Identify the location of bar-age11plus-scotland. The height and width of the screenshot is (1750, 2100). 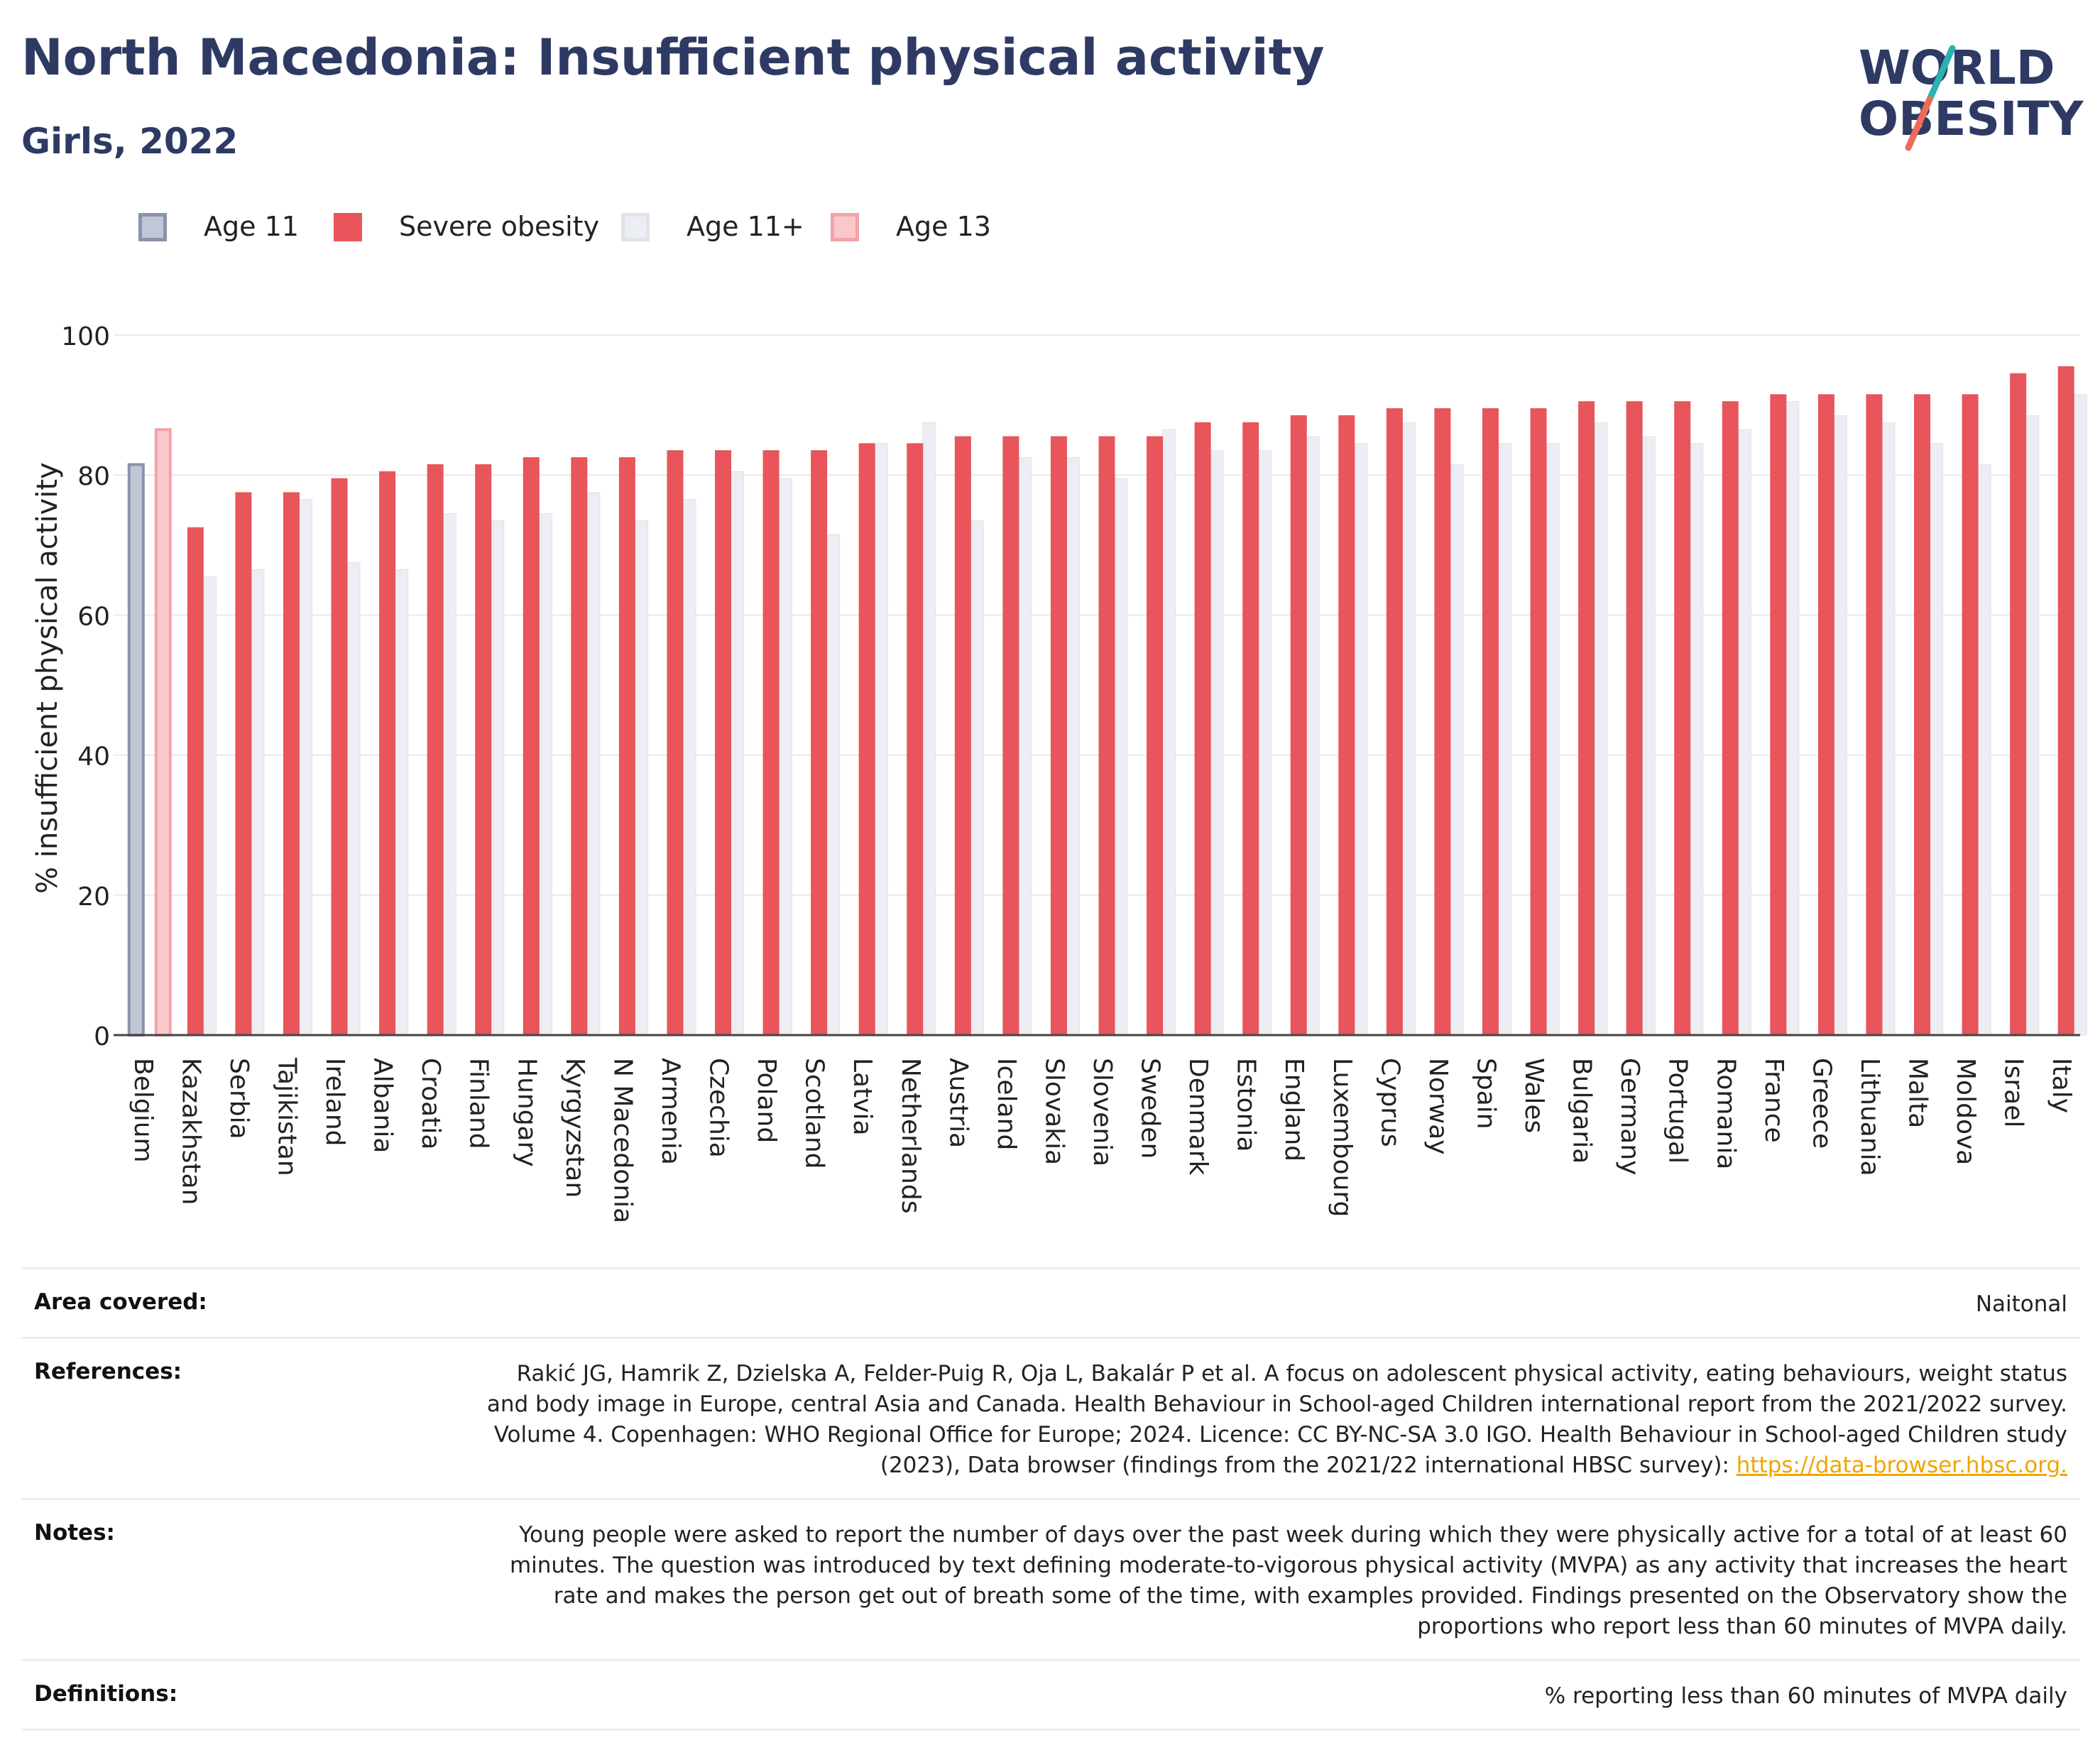
(833, 785).